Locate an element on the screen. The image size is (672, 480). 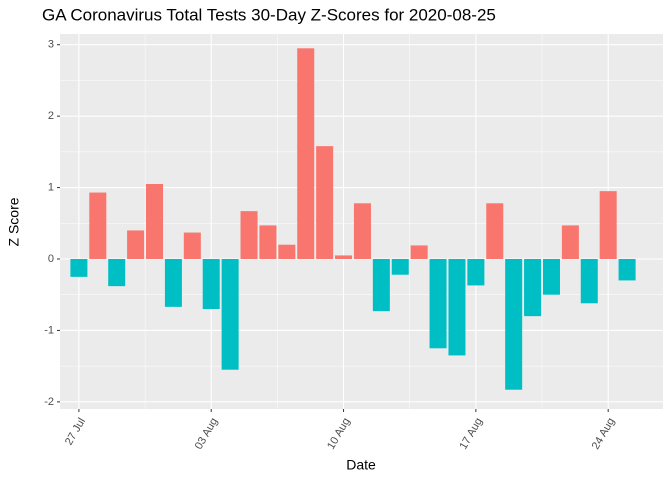
x-tick-label: 10 Aug is located at coordinates (339, 434).